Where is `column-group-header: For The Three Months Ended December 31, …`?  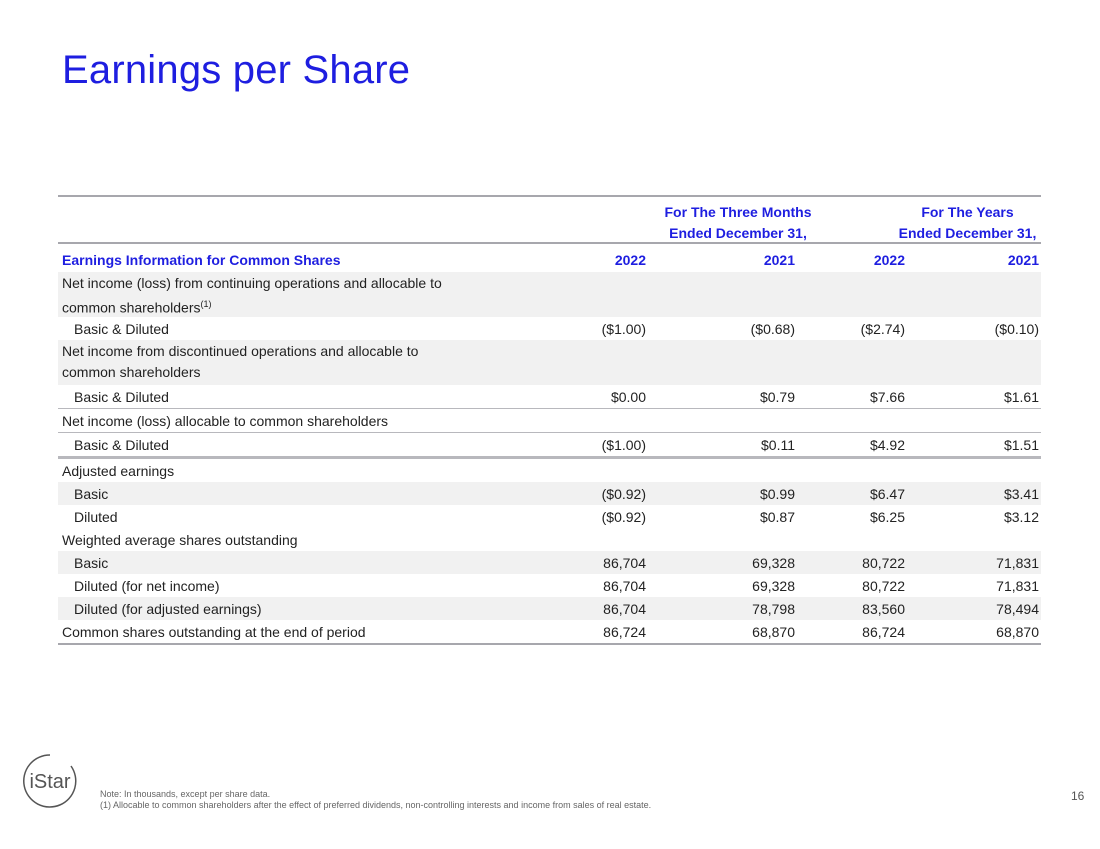
column-group-header: For The Three Months Ended December 31, … is located at coordinates (549, 219).